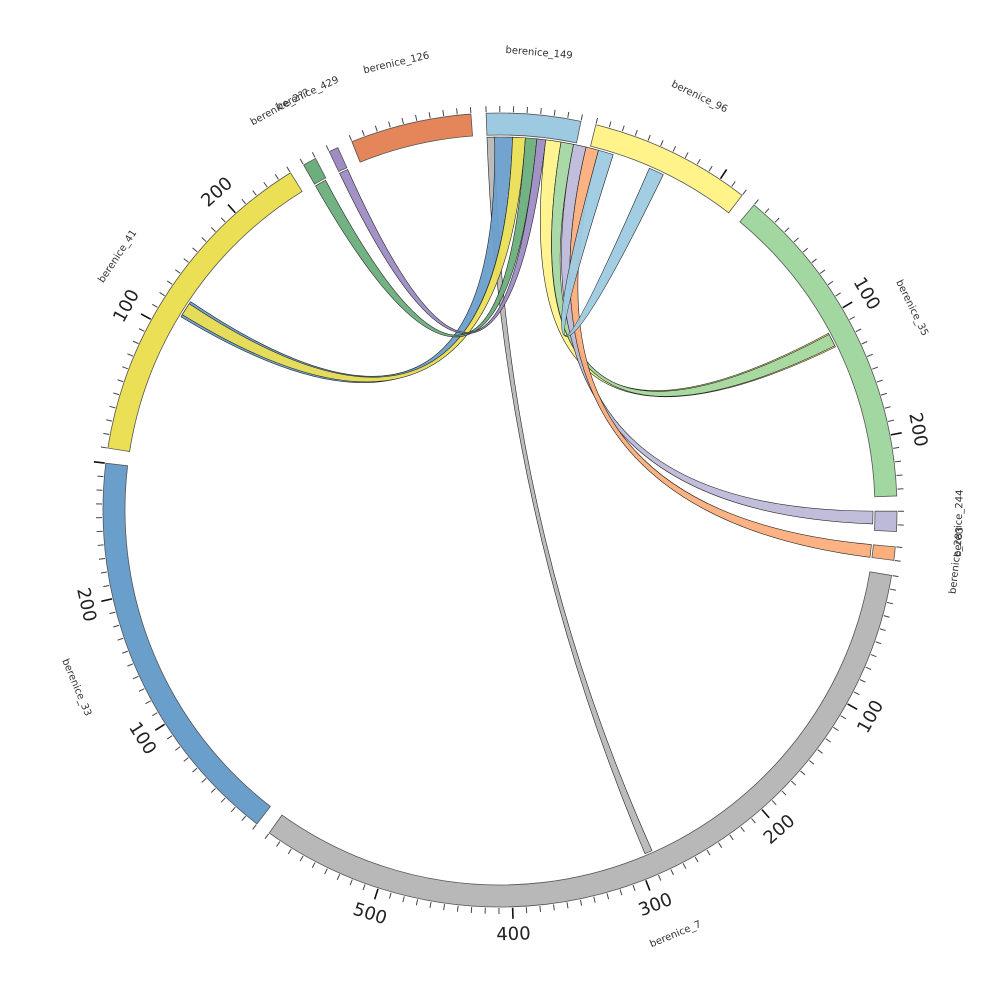 The width and height of the screenshot is (1000, 1000). Describe the element at coordinates (308, 94) in the screenshot. I see `segment-label: berenice_429` at that location.